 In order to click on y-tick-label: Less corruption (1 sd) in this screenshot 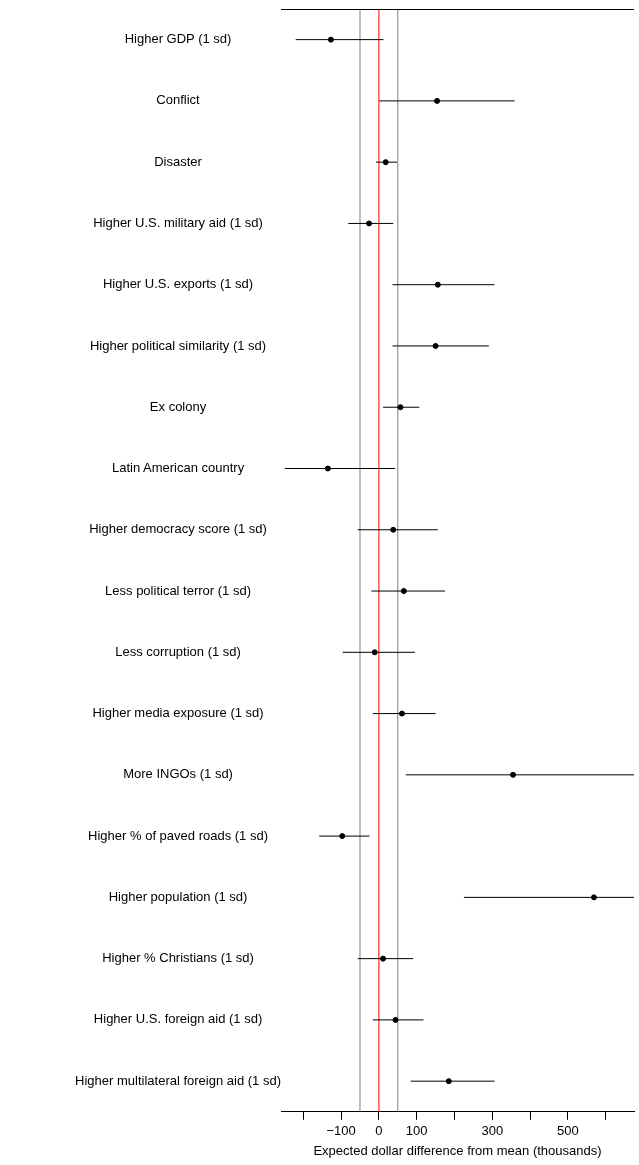, I will do `click(178, 651)`.